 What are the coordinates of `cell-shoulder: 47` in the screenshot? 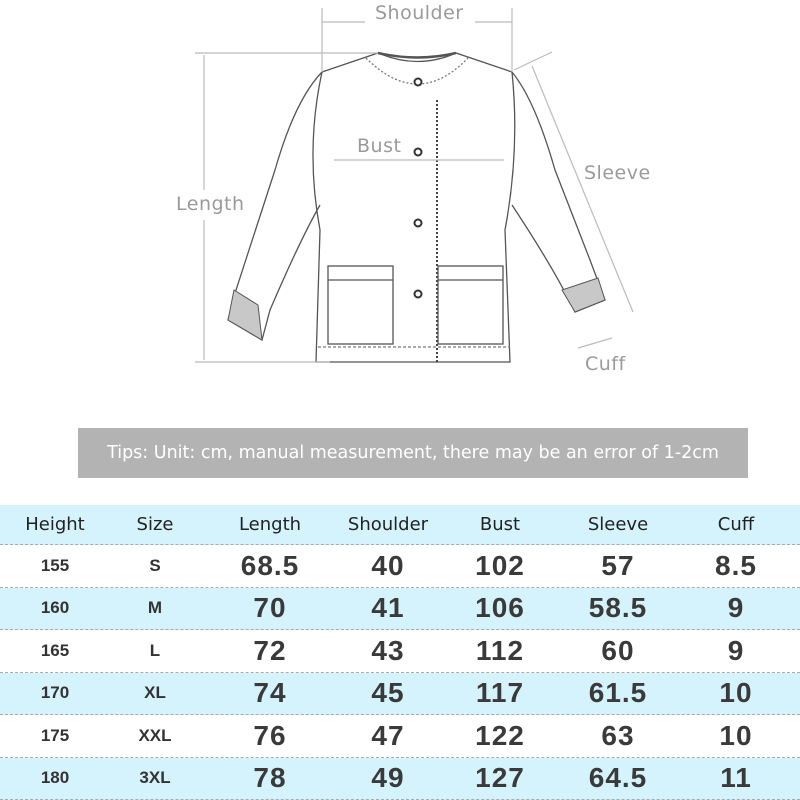 It's located at (388, 735).